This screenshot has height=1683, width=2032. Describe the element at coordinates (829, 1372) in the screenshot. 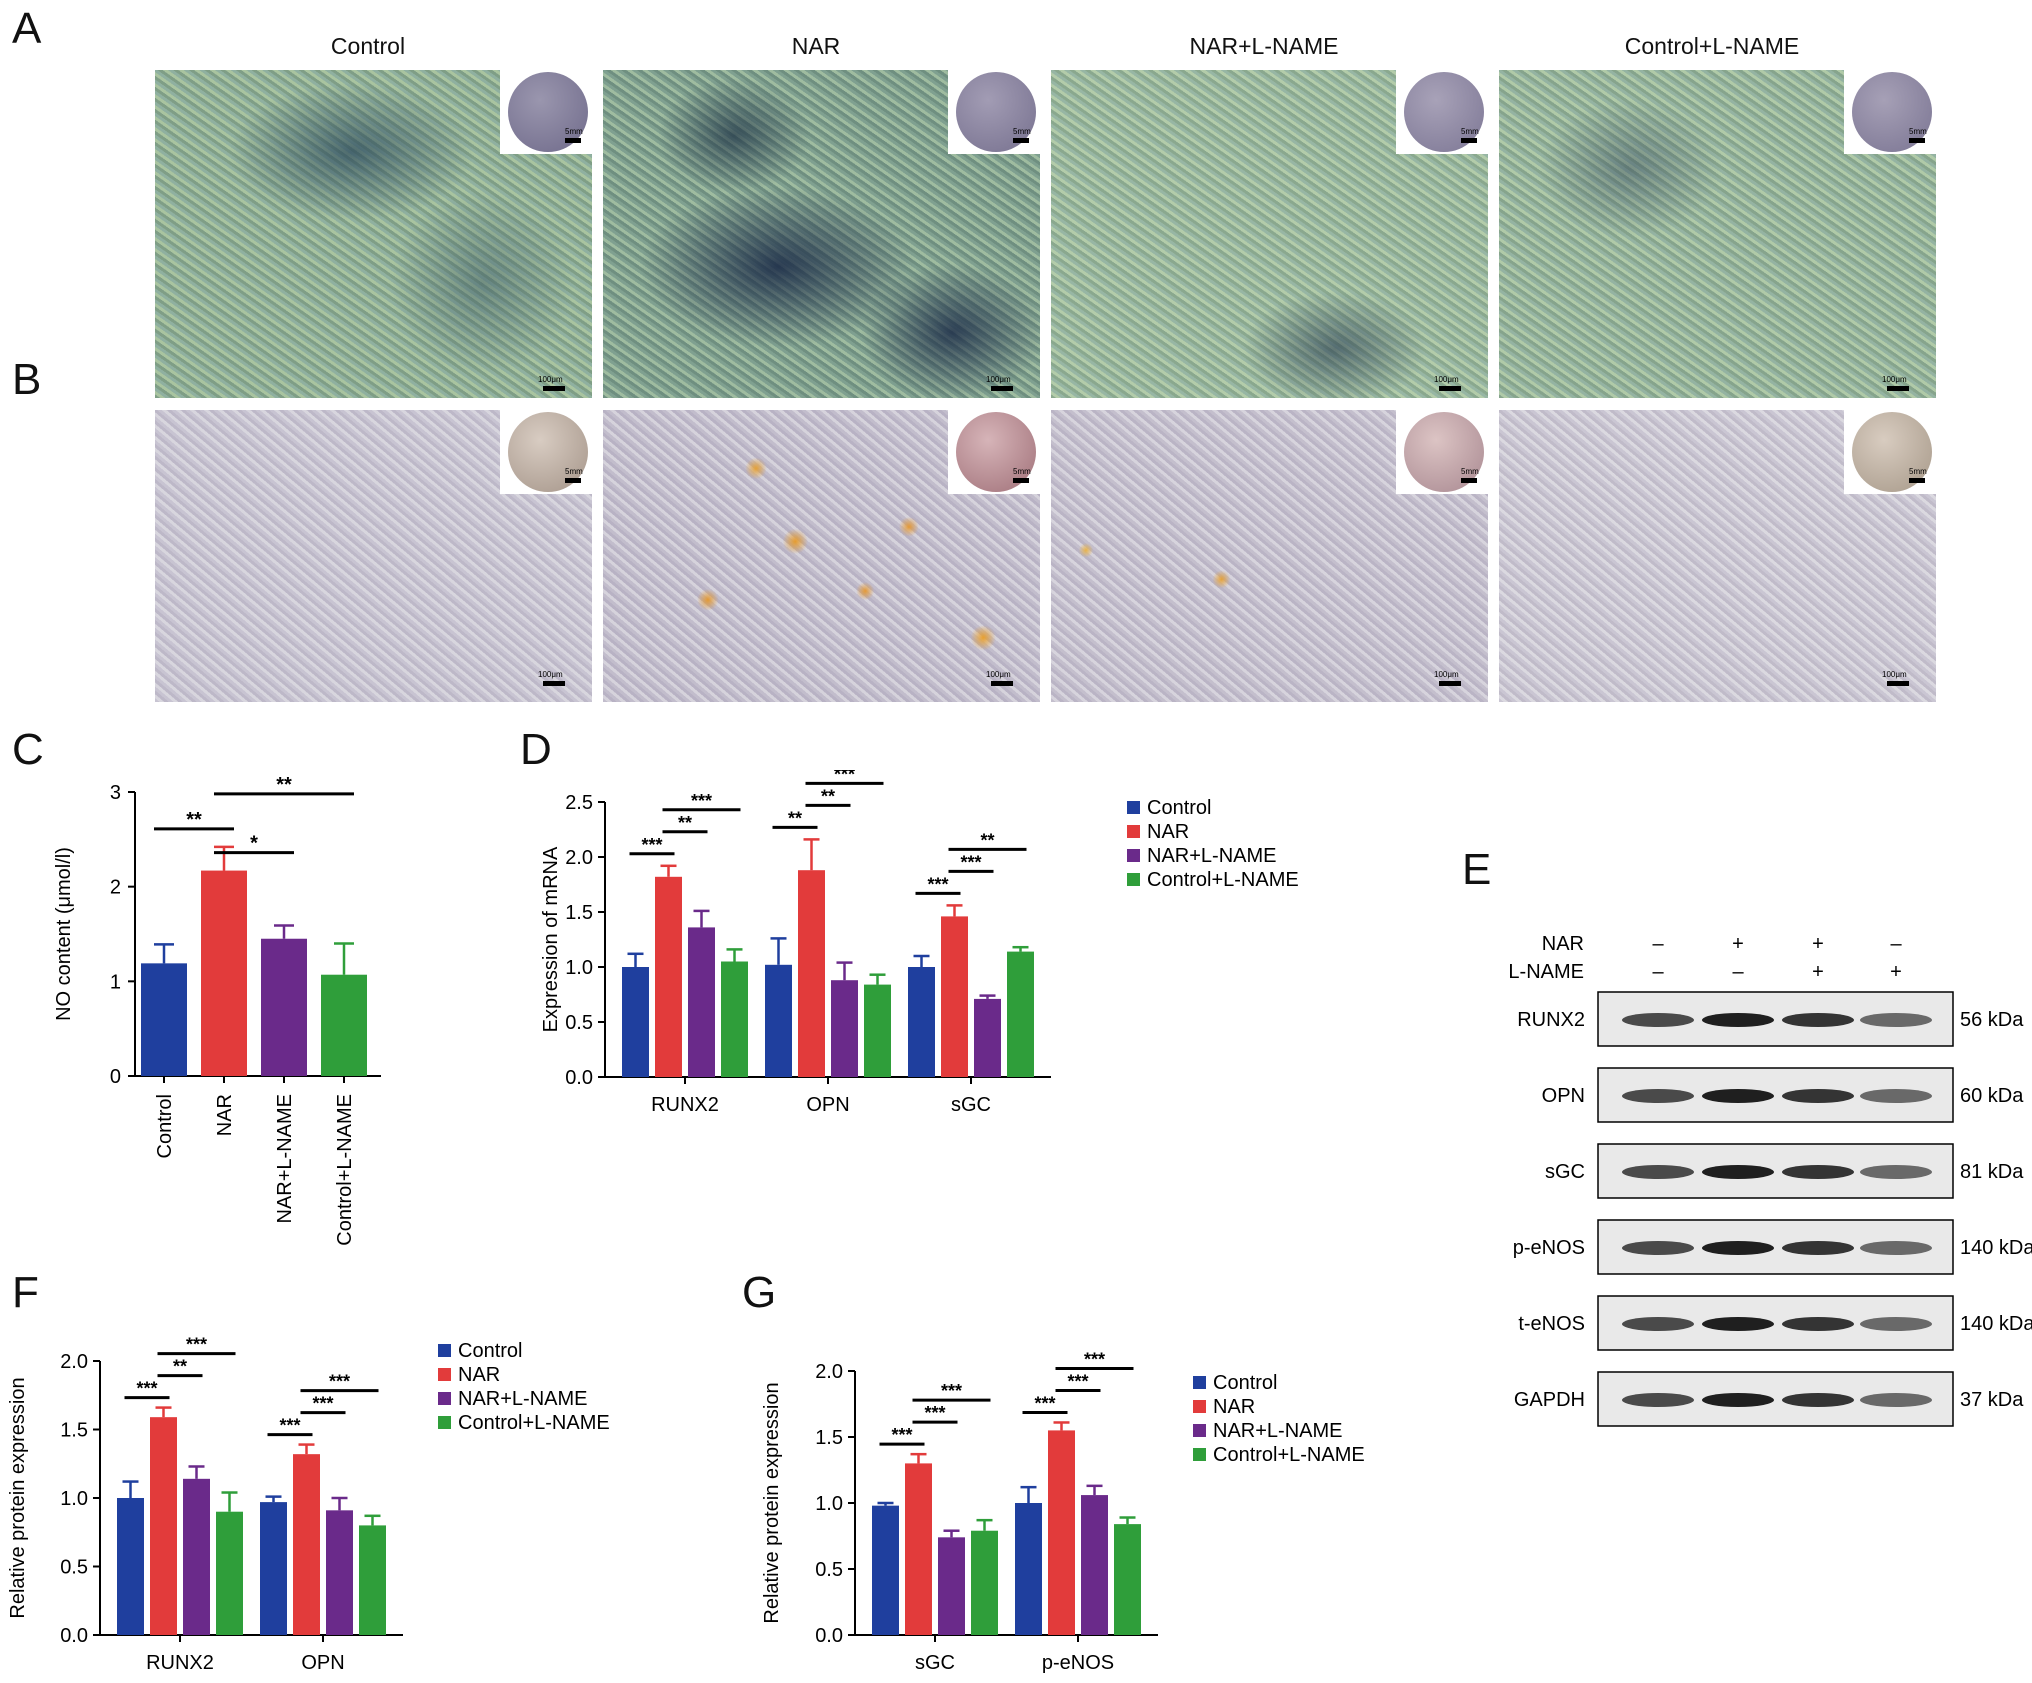

I see `y-tick-label: 2.0` at that location.